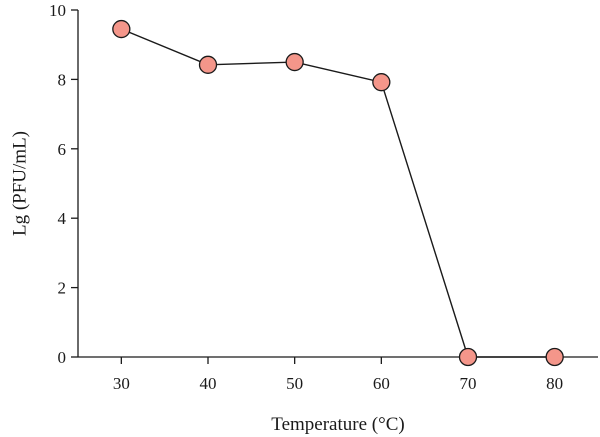 The width and height of the screenshot is (600, 437). I want to click on x-tick-label: 80, so click(554, 383).